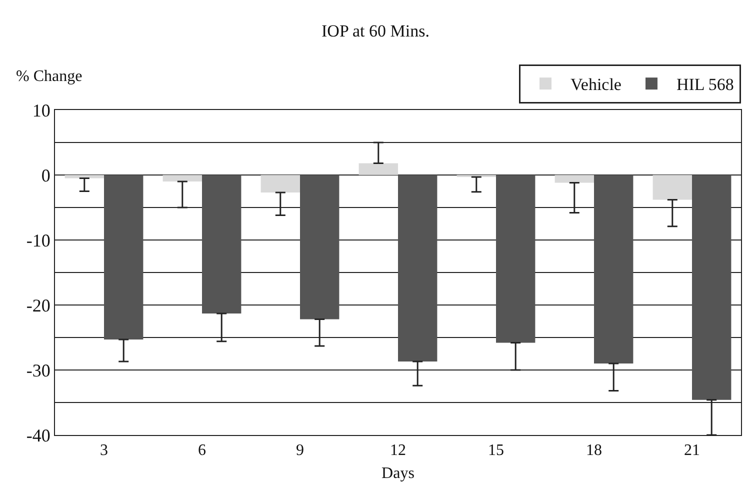  What do you see at coordinates (38, 240) in the screenshot?
I see `y-tick-label: -10` at bounding box center [38, 240].